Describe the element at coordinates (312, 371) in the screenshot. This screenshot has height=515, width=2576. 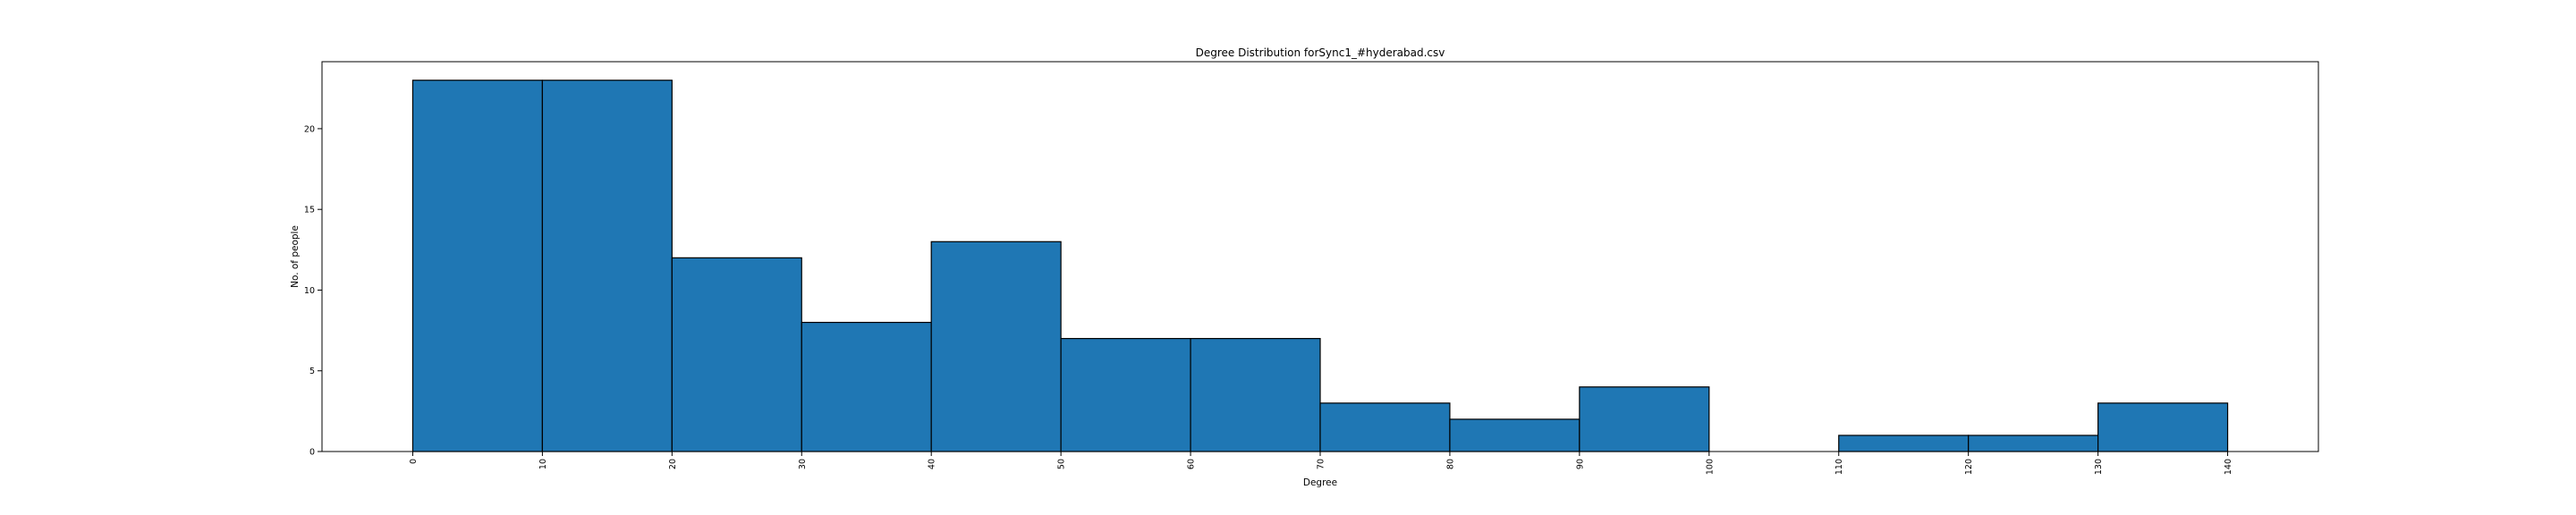
I see `y-tick-label: 5` at that location.